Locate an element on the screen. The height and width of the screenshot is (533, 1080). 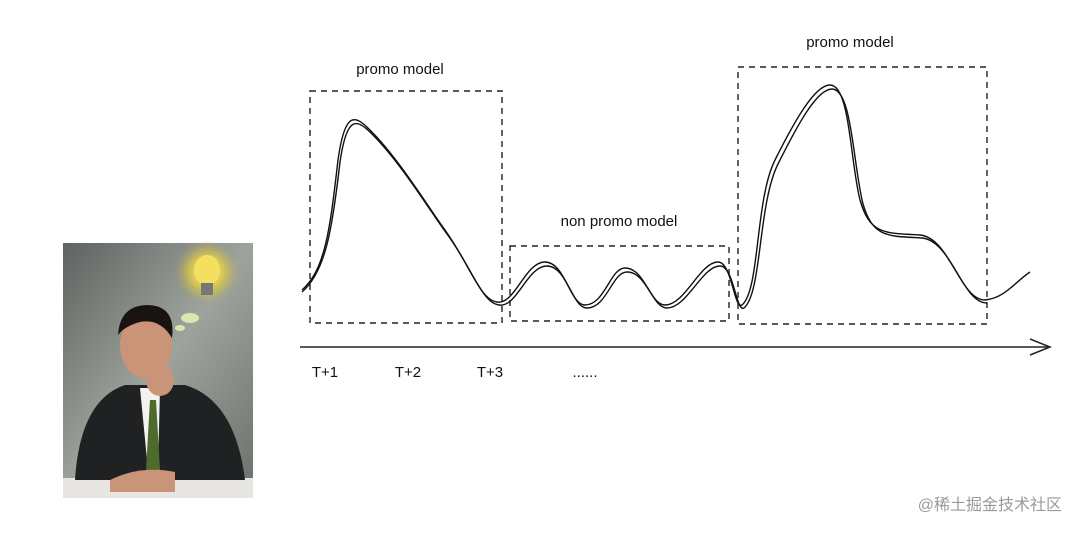
photo is located at coordinates (158, 369).